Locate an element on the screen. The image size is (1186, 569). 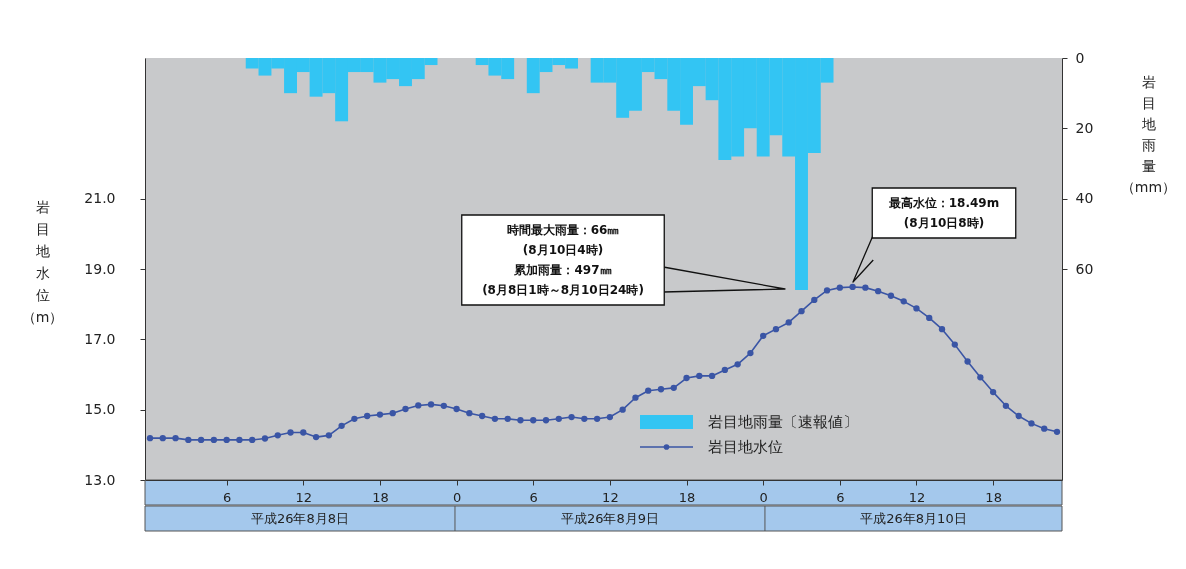
text: 平成26年8月8日 is located at coordinates (300, 518).